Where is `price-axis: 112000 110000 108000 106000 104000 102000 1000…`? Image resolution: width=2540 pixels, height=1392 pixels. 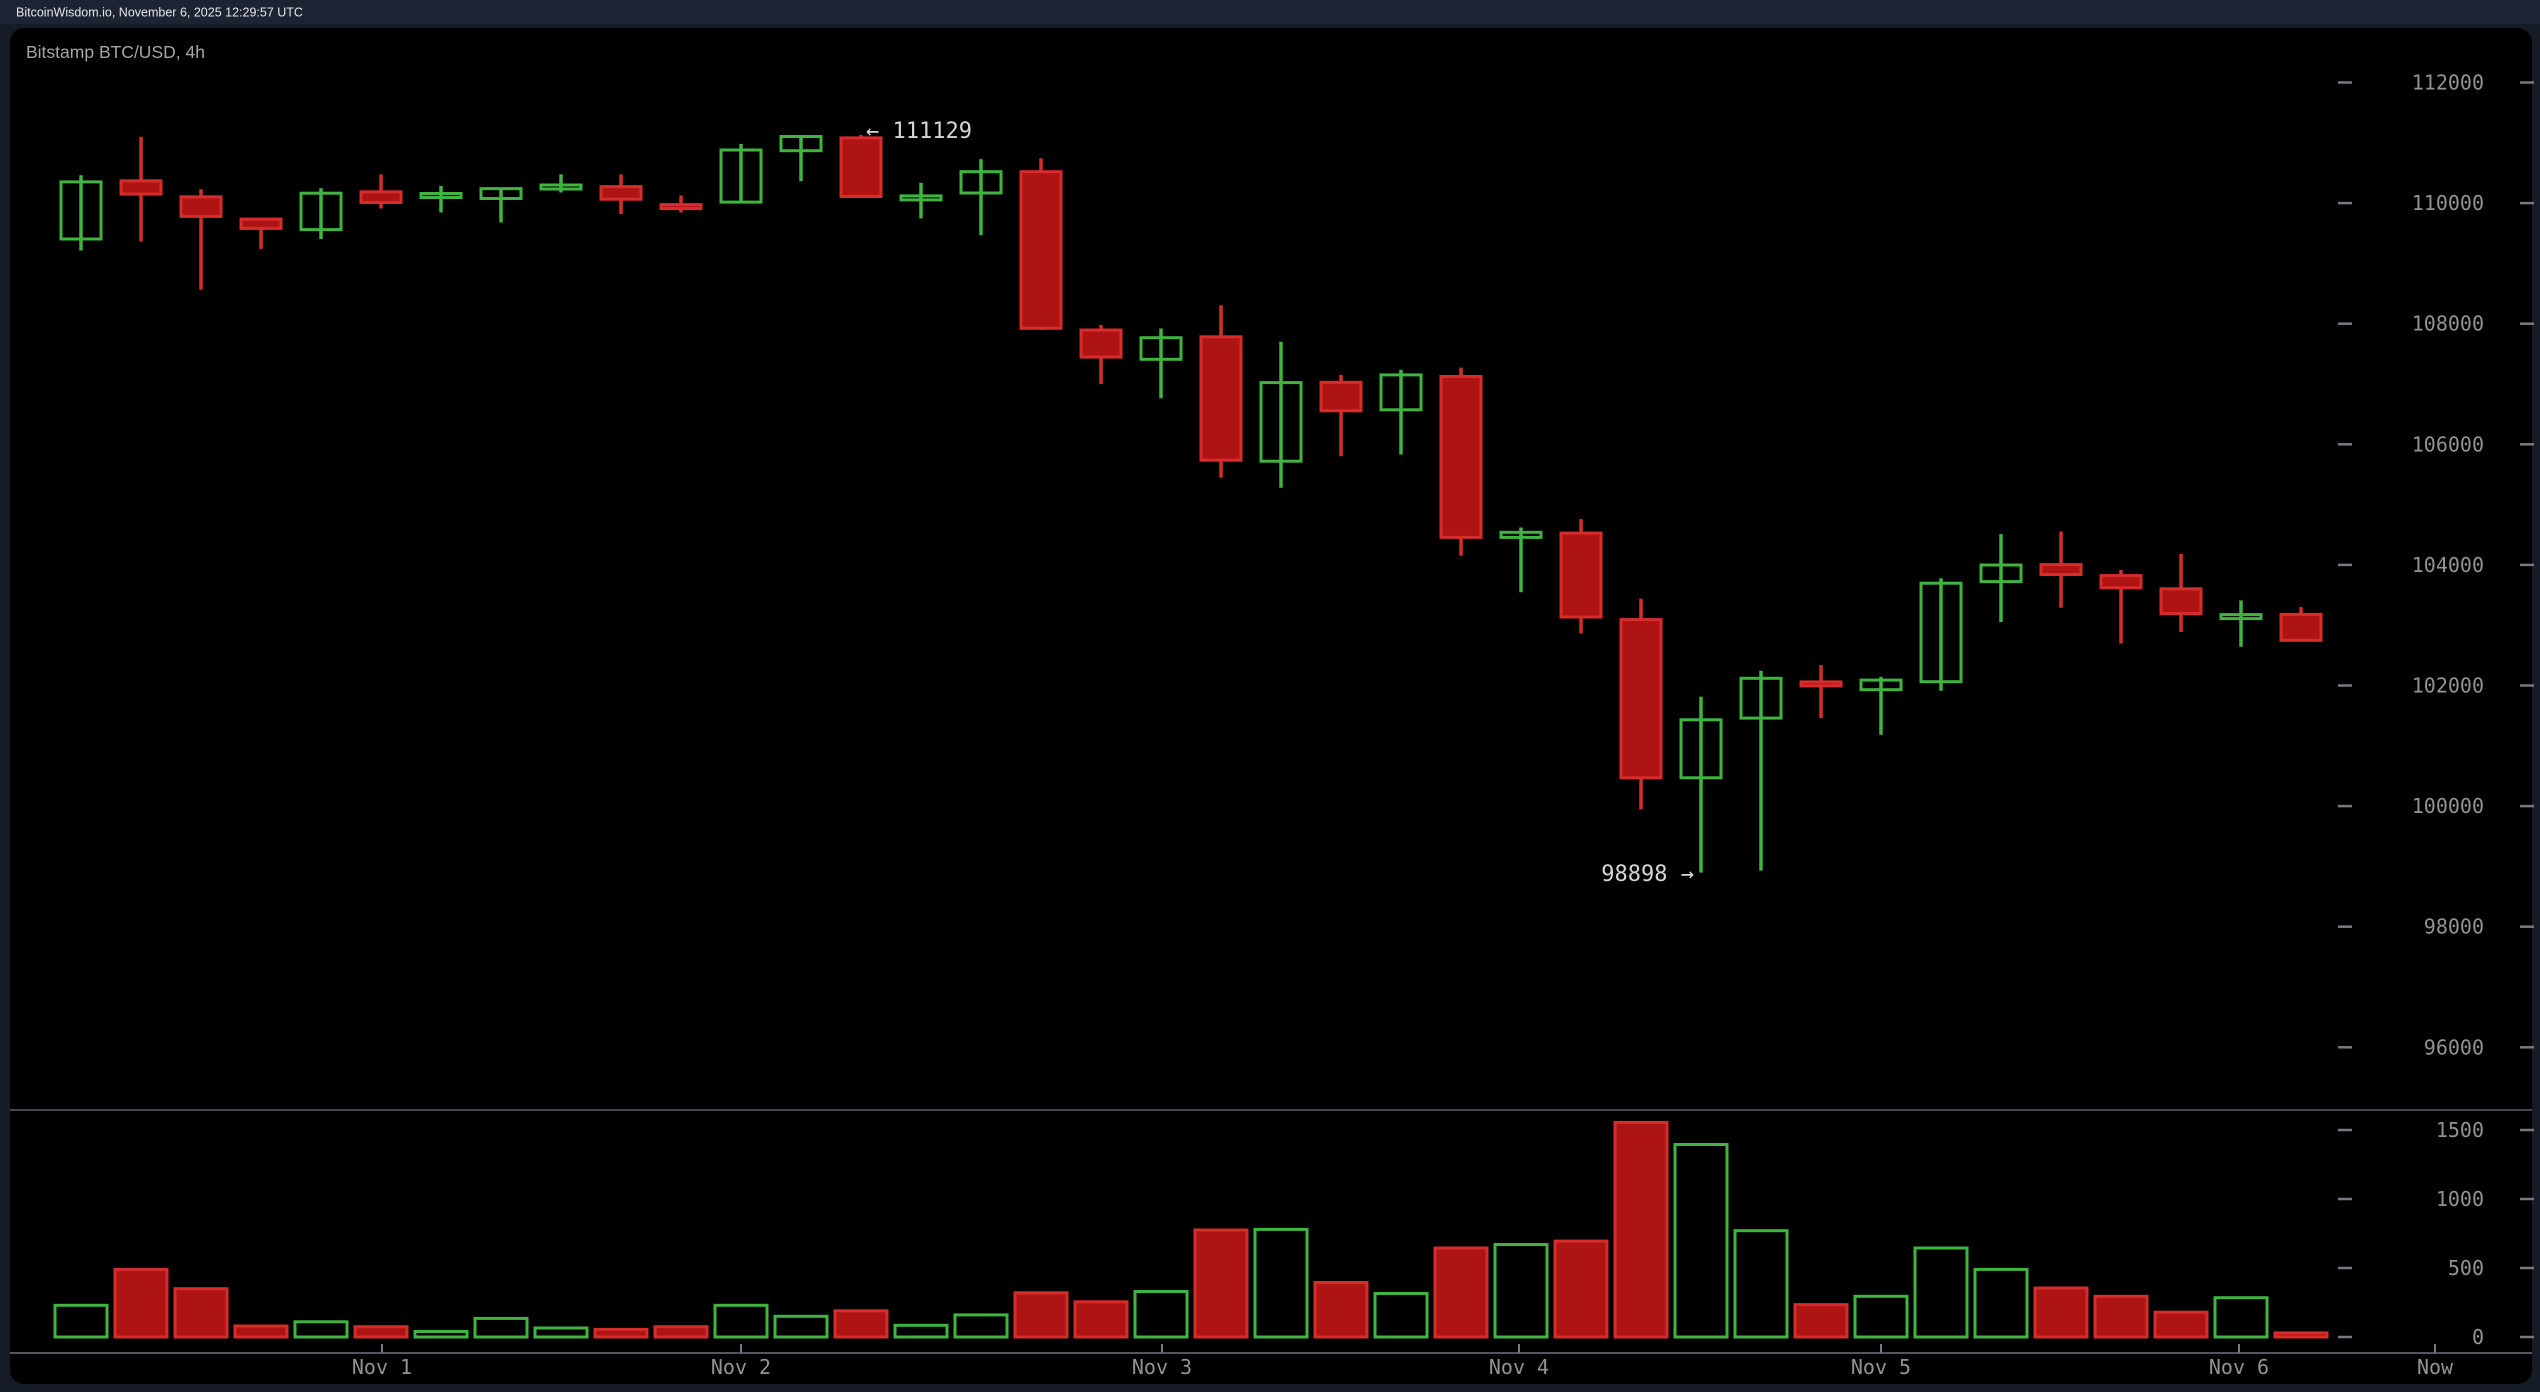 price-axis: 112000 110000 108000 106000 104000 102000 1000… is located at coordinates (2436, 565).